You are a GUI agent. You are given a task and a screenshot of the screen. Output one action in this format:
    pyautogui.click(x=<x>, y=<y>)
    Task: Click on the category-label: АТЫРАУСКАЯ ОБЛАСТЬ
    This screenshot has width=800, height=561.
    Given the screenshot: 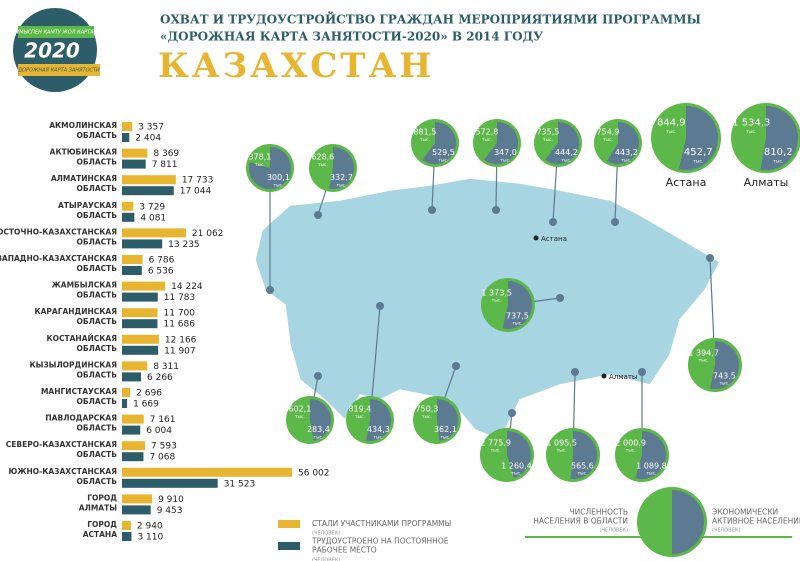 What is the action you would take?
    pyautogui.click(x=87, y=210)
    